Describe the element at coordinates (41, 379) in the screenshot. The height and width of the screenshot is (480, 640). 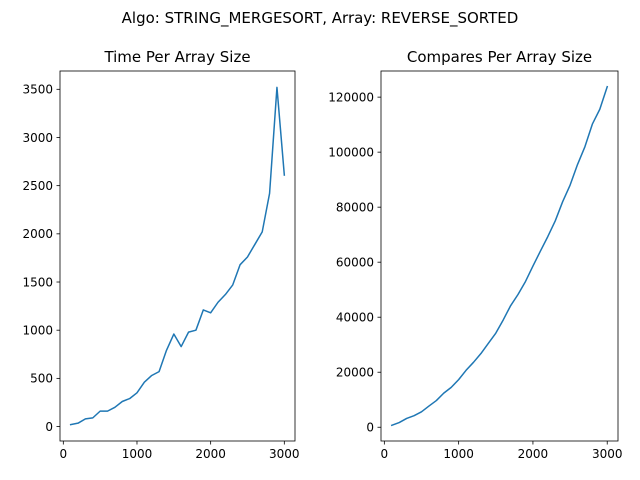
I see `time-y-tick-label: 500` at that location.